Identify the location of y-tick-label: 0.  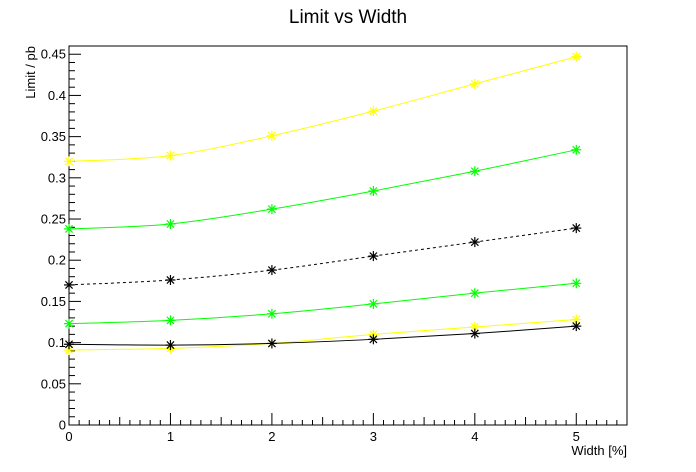
(62, 425).